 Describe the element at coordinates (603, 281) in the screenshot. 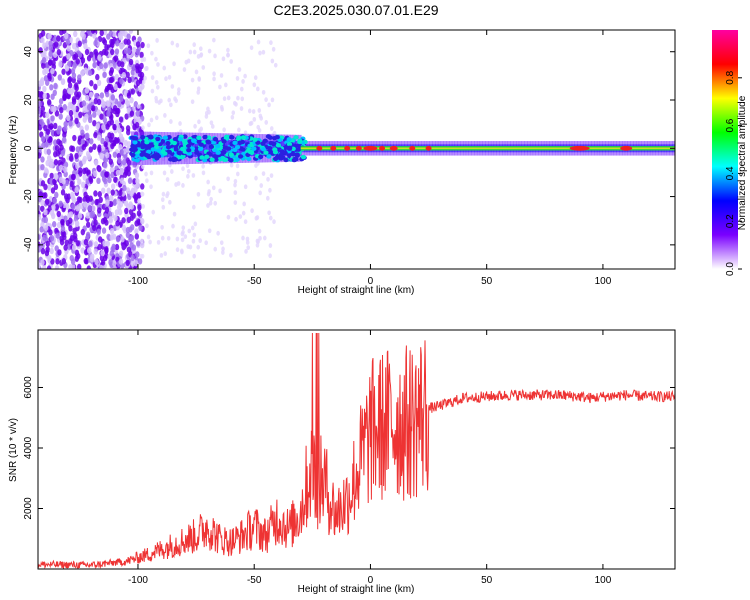

I see `x-tick-label: 100` at that location.